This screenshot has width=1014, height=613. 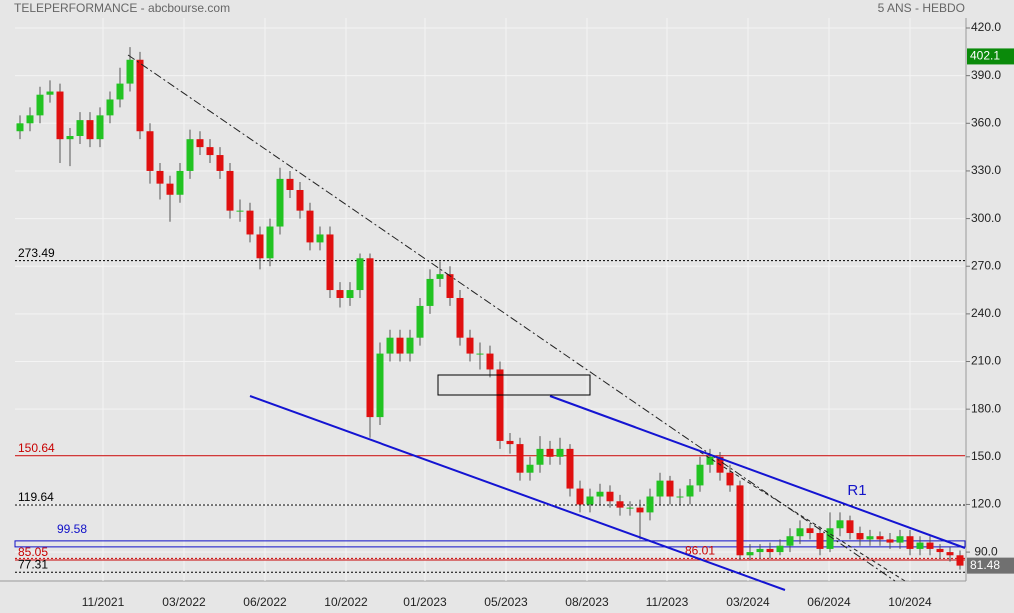 What do you see at coordinates (72, 529) in the screenshot?
I see `level-label: 99.58` at bounding box center [72, 529].